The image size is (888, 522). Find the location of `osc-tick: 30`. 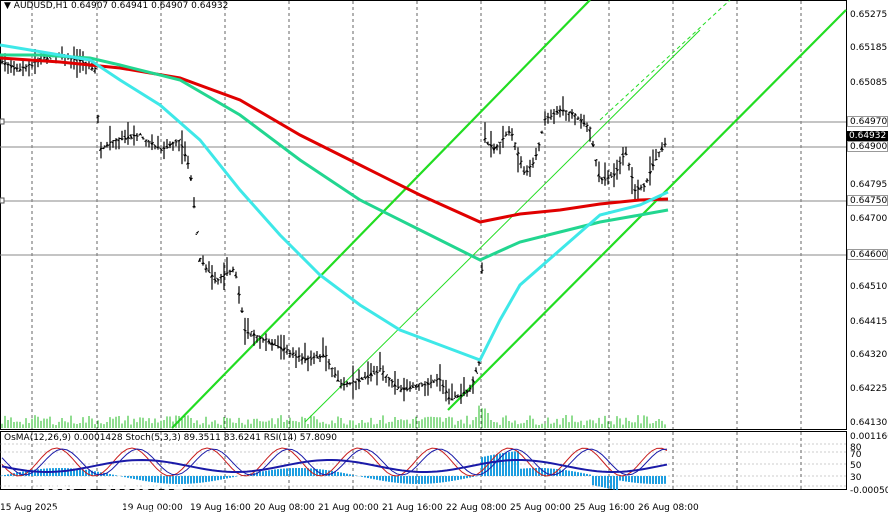

osc-tick: 30 is located at coordinates (855, 478).